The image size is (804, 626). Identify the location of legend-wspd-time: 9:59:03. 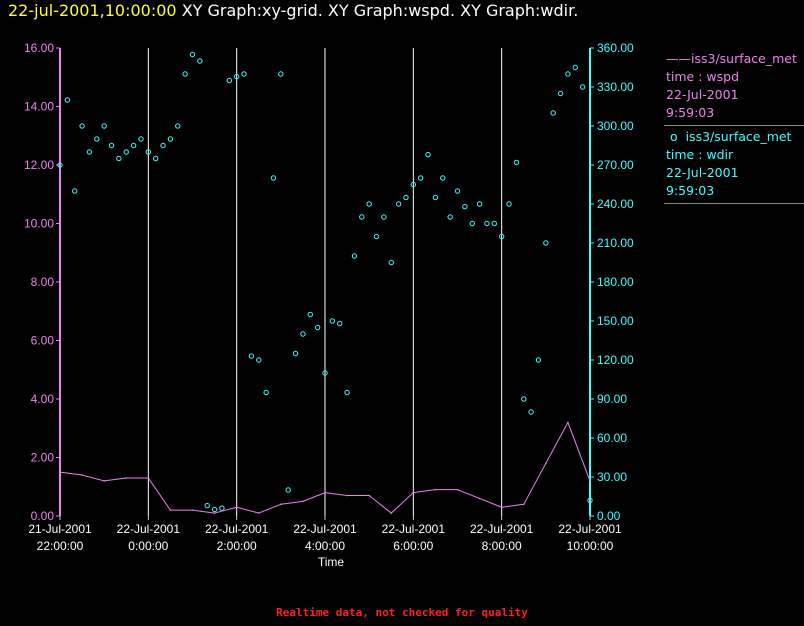
(690, 112).